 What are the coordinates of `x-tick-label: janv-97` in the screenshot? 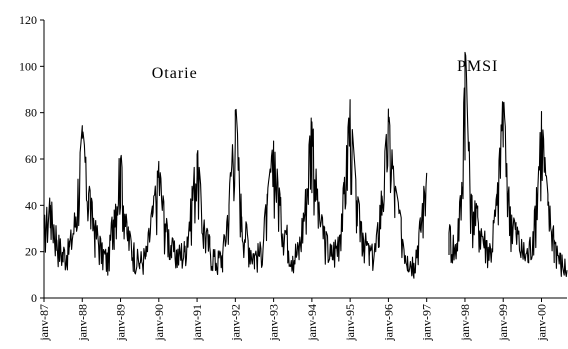 It's located at (427, 323).